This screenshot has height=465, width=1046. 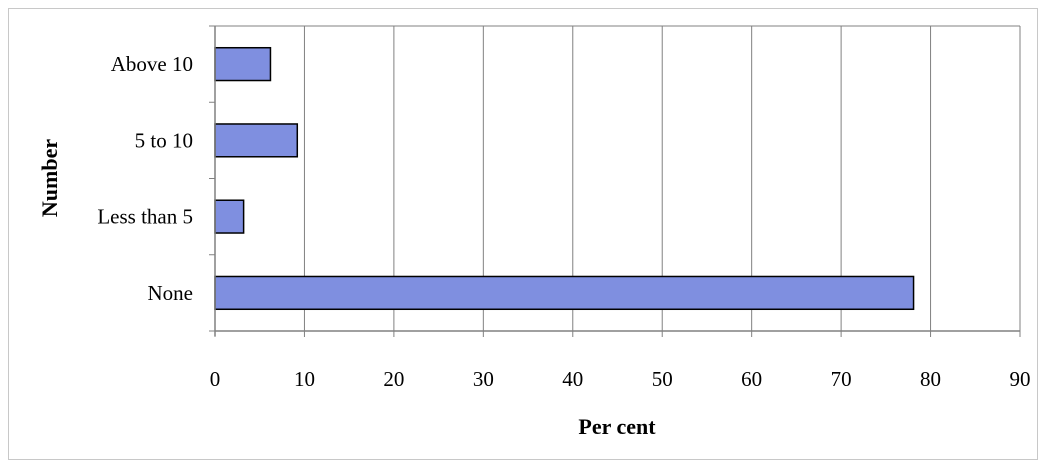 I want to click on y-tick-label-5-to-10: 5 to 10, so click(x=164, y=140).